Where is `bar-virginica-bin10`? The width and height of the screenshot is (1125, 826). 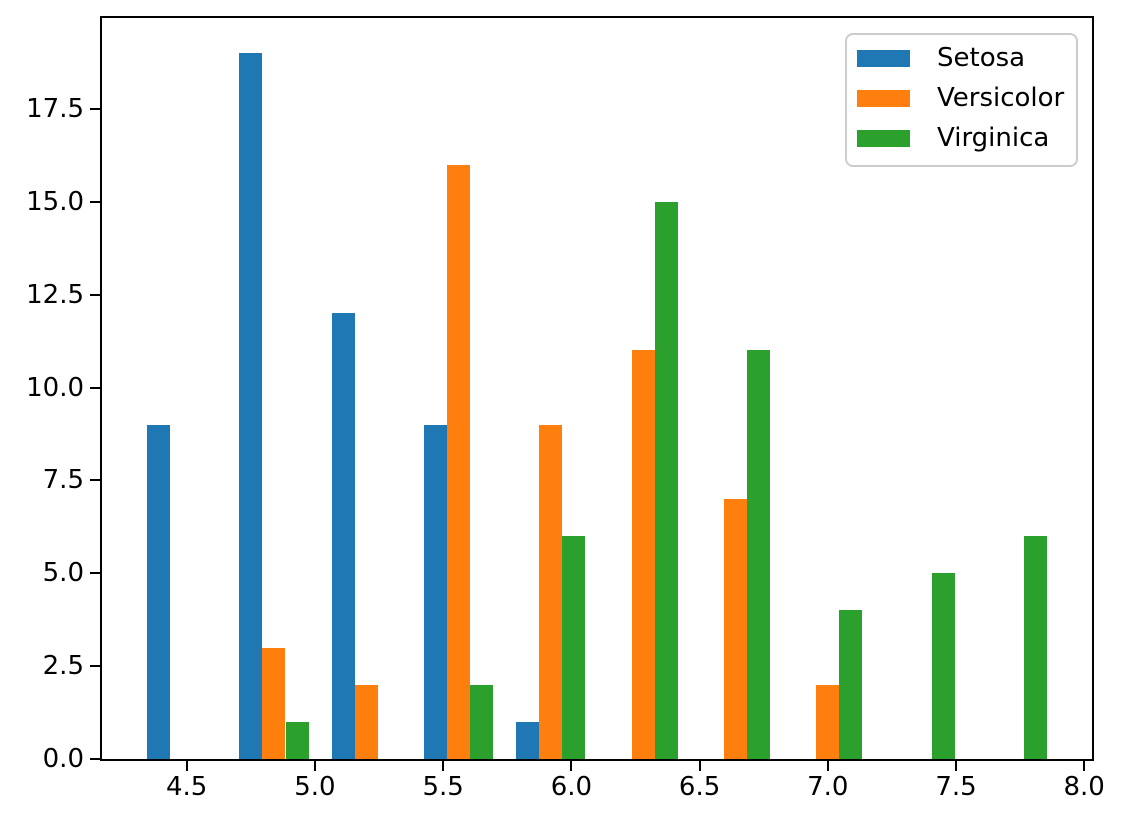 bar-virginica-bin10 is located at coordinates (1035, 647).